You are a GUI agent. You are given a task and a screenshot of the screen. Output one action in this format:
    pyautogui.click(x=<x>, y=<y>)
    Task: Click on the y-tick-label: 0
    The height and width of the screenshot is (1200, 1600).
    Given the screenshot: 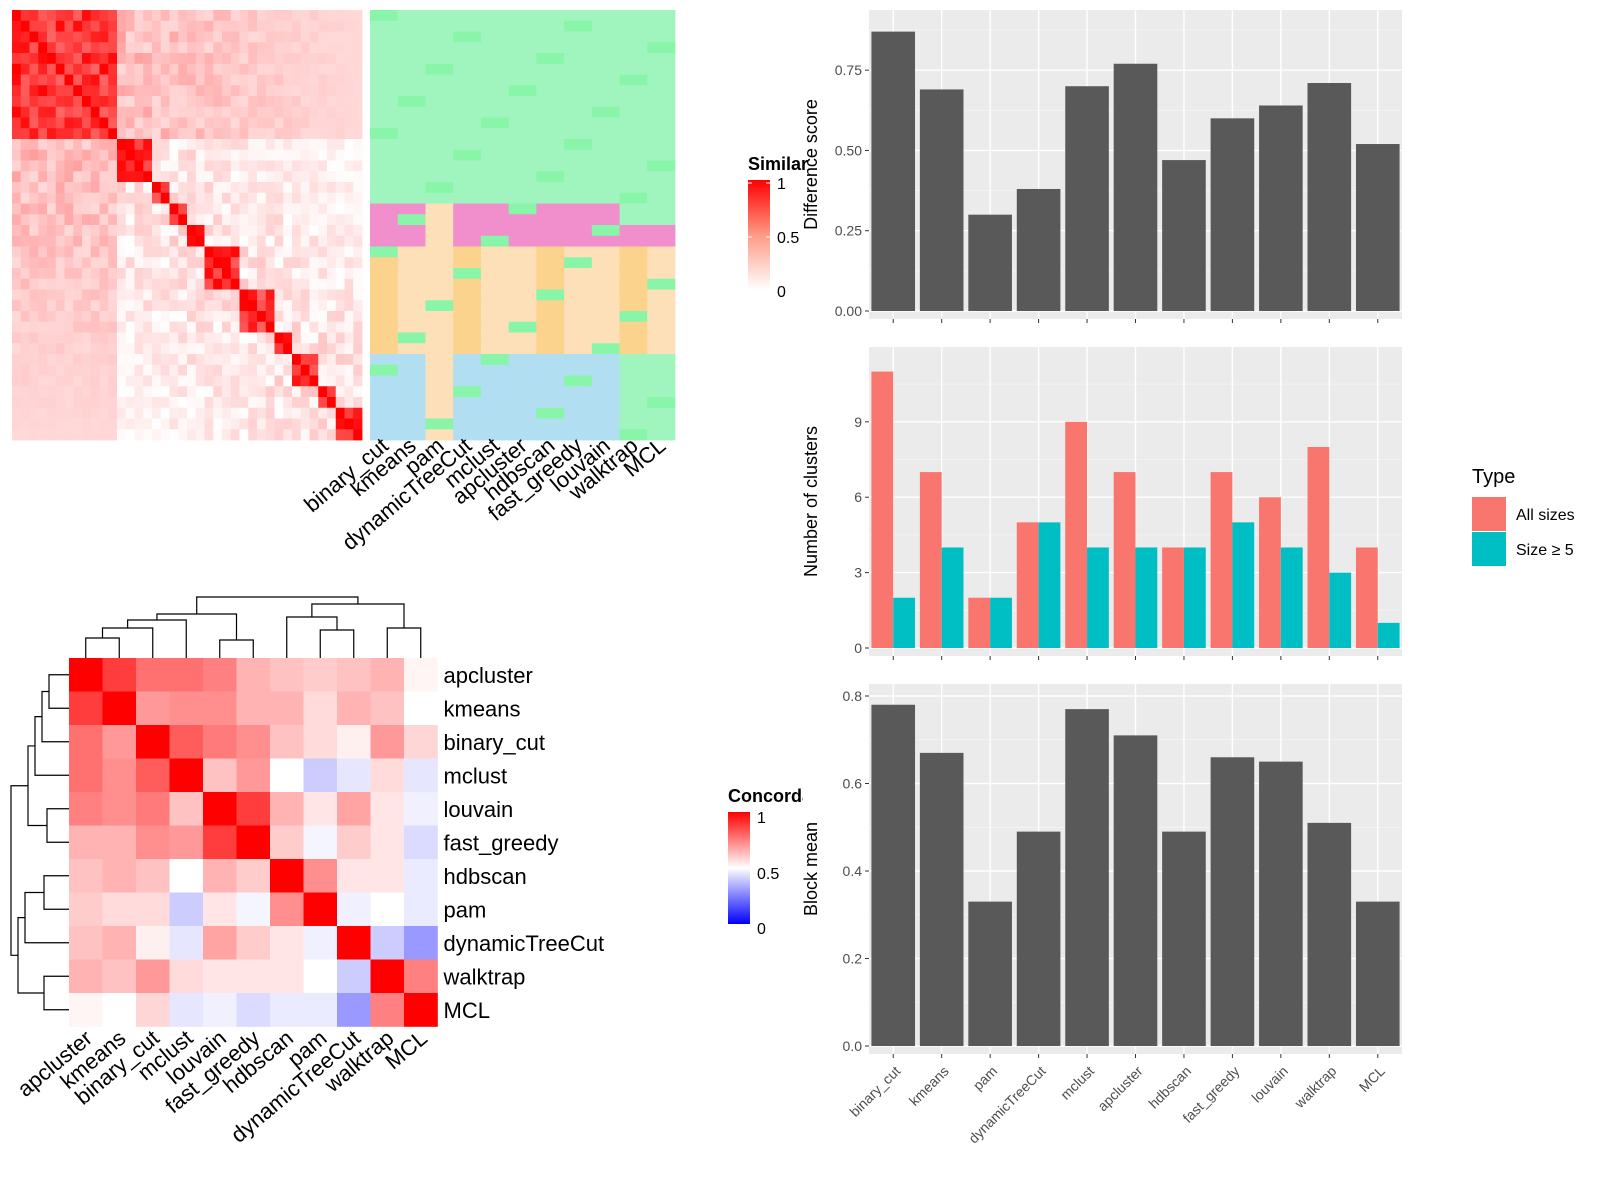 What is the action you would take?
    pyautogui.click(x=858, y=648)
    